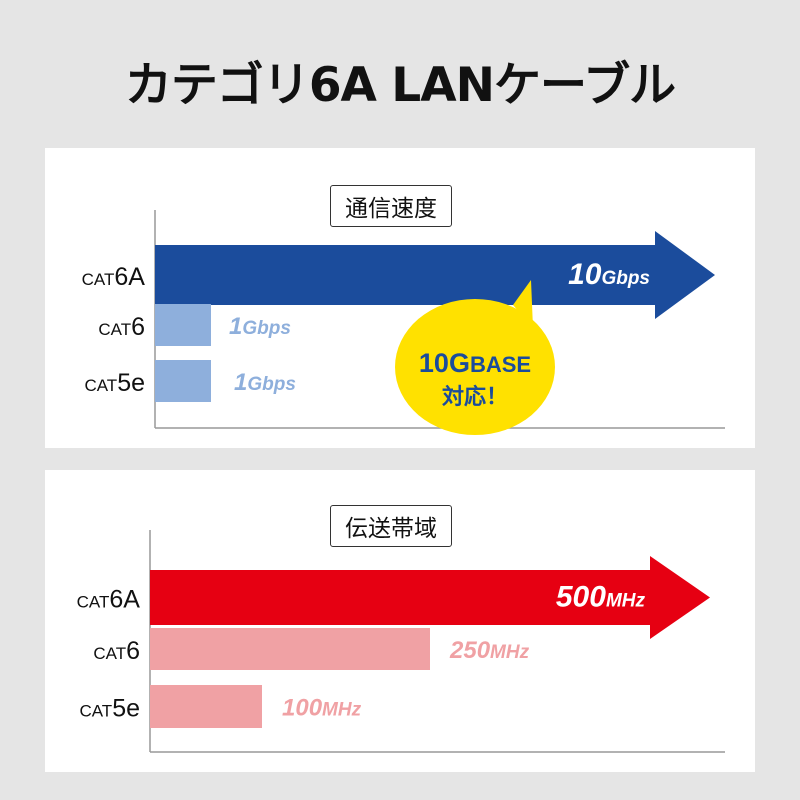 The image size is (800, 800). What do you see at coordinates (322, 708) in the screenshot?
I see `value-label: 100MHz` at bounding box center [322, 708].